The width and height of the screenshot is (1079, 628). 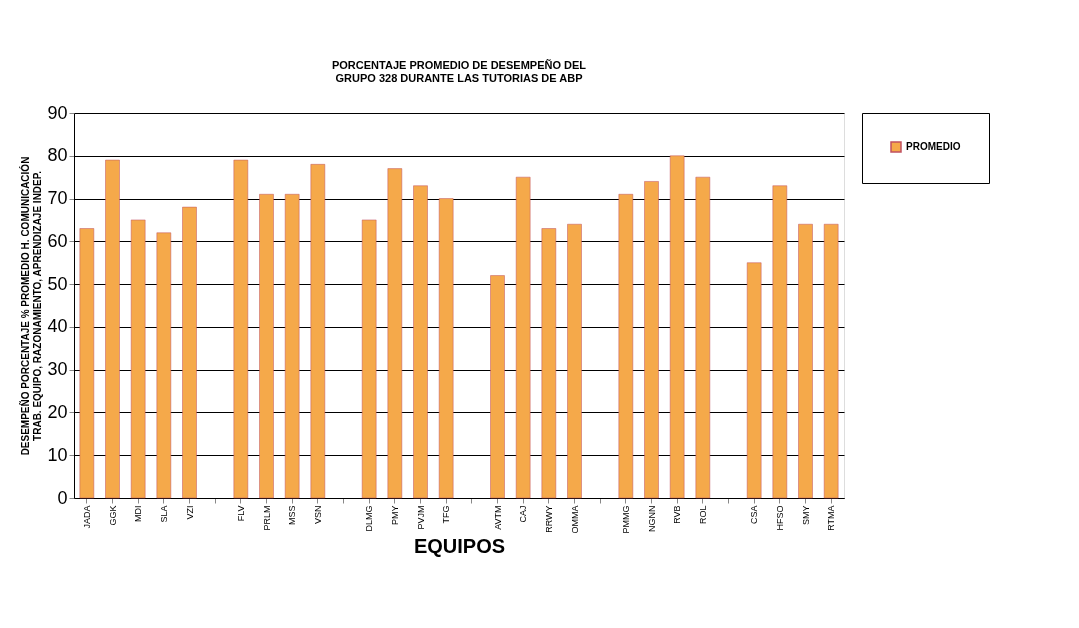 What do you see at coordinates (779, 518) in the screenshot?
I see `x-tick-label: HFSO` at bounding box center [779, 518].